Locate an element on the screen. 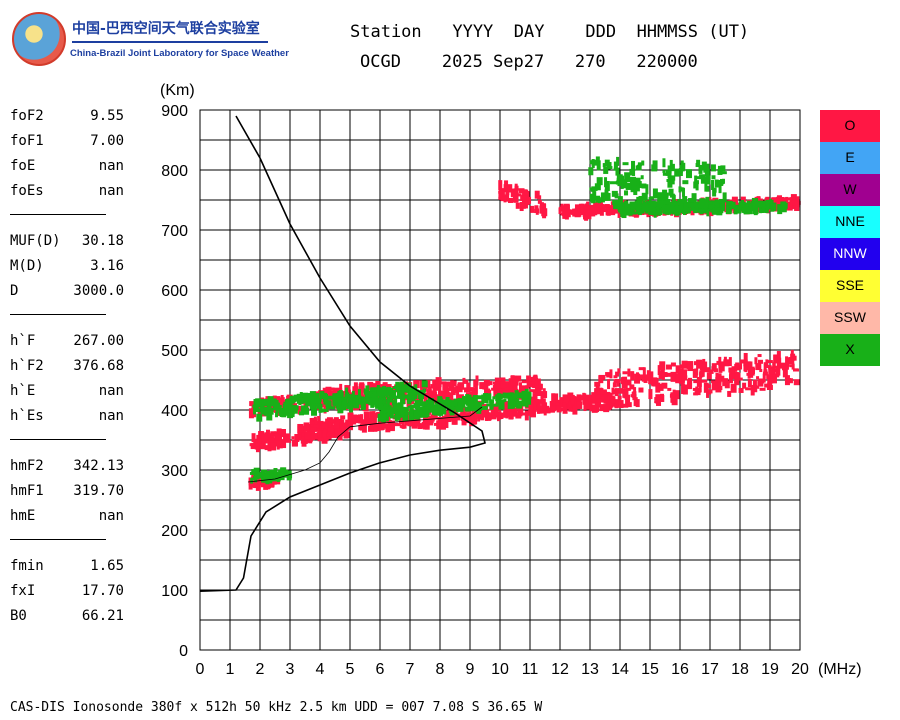  parameter-value: 342.13 is located at coordinates (98, 466).